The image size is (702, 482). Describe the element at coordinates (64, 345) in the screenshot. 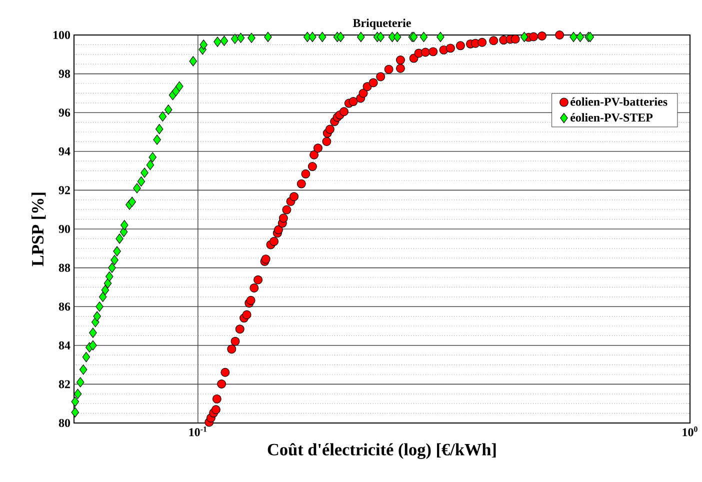

I see `y-tick-label: 84` at that location.